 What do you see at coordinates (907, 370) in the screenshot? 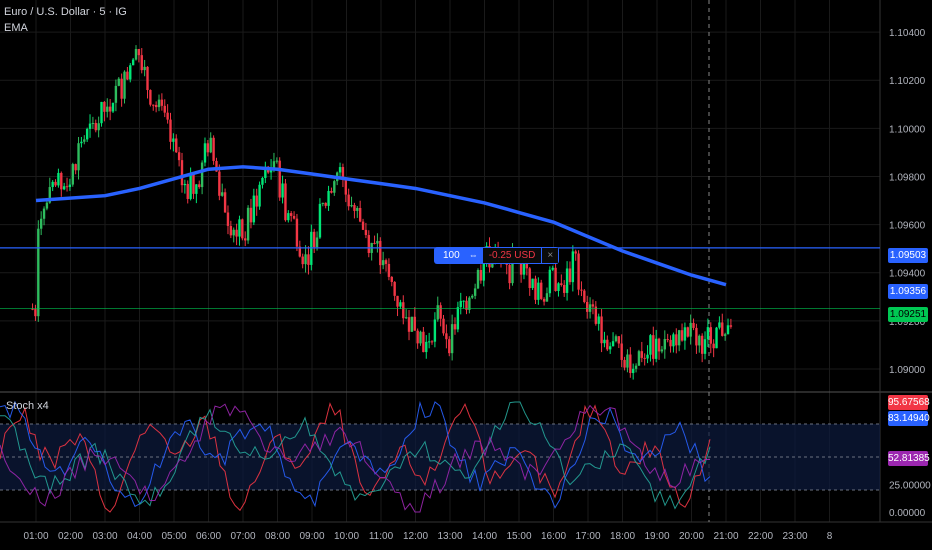
I see `price-tick-label: 1.09000` at bounding box center [907, 370].